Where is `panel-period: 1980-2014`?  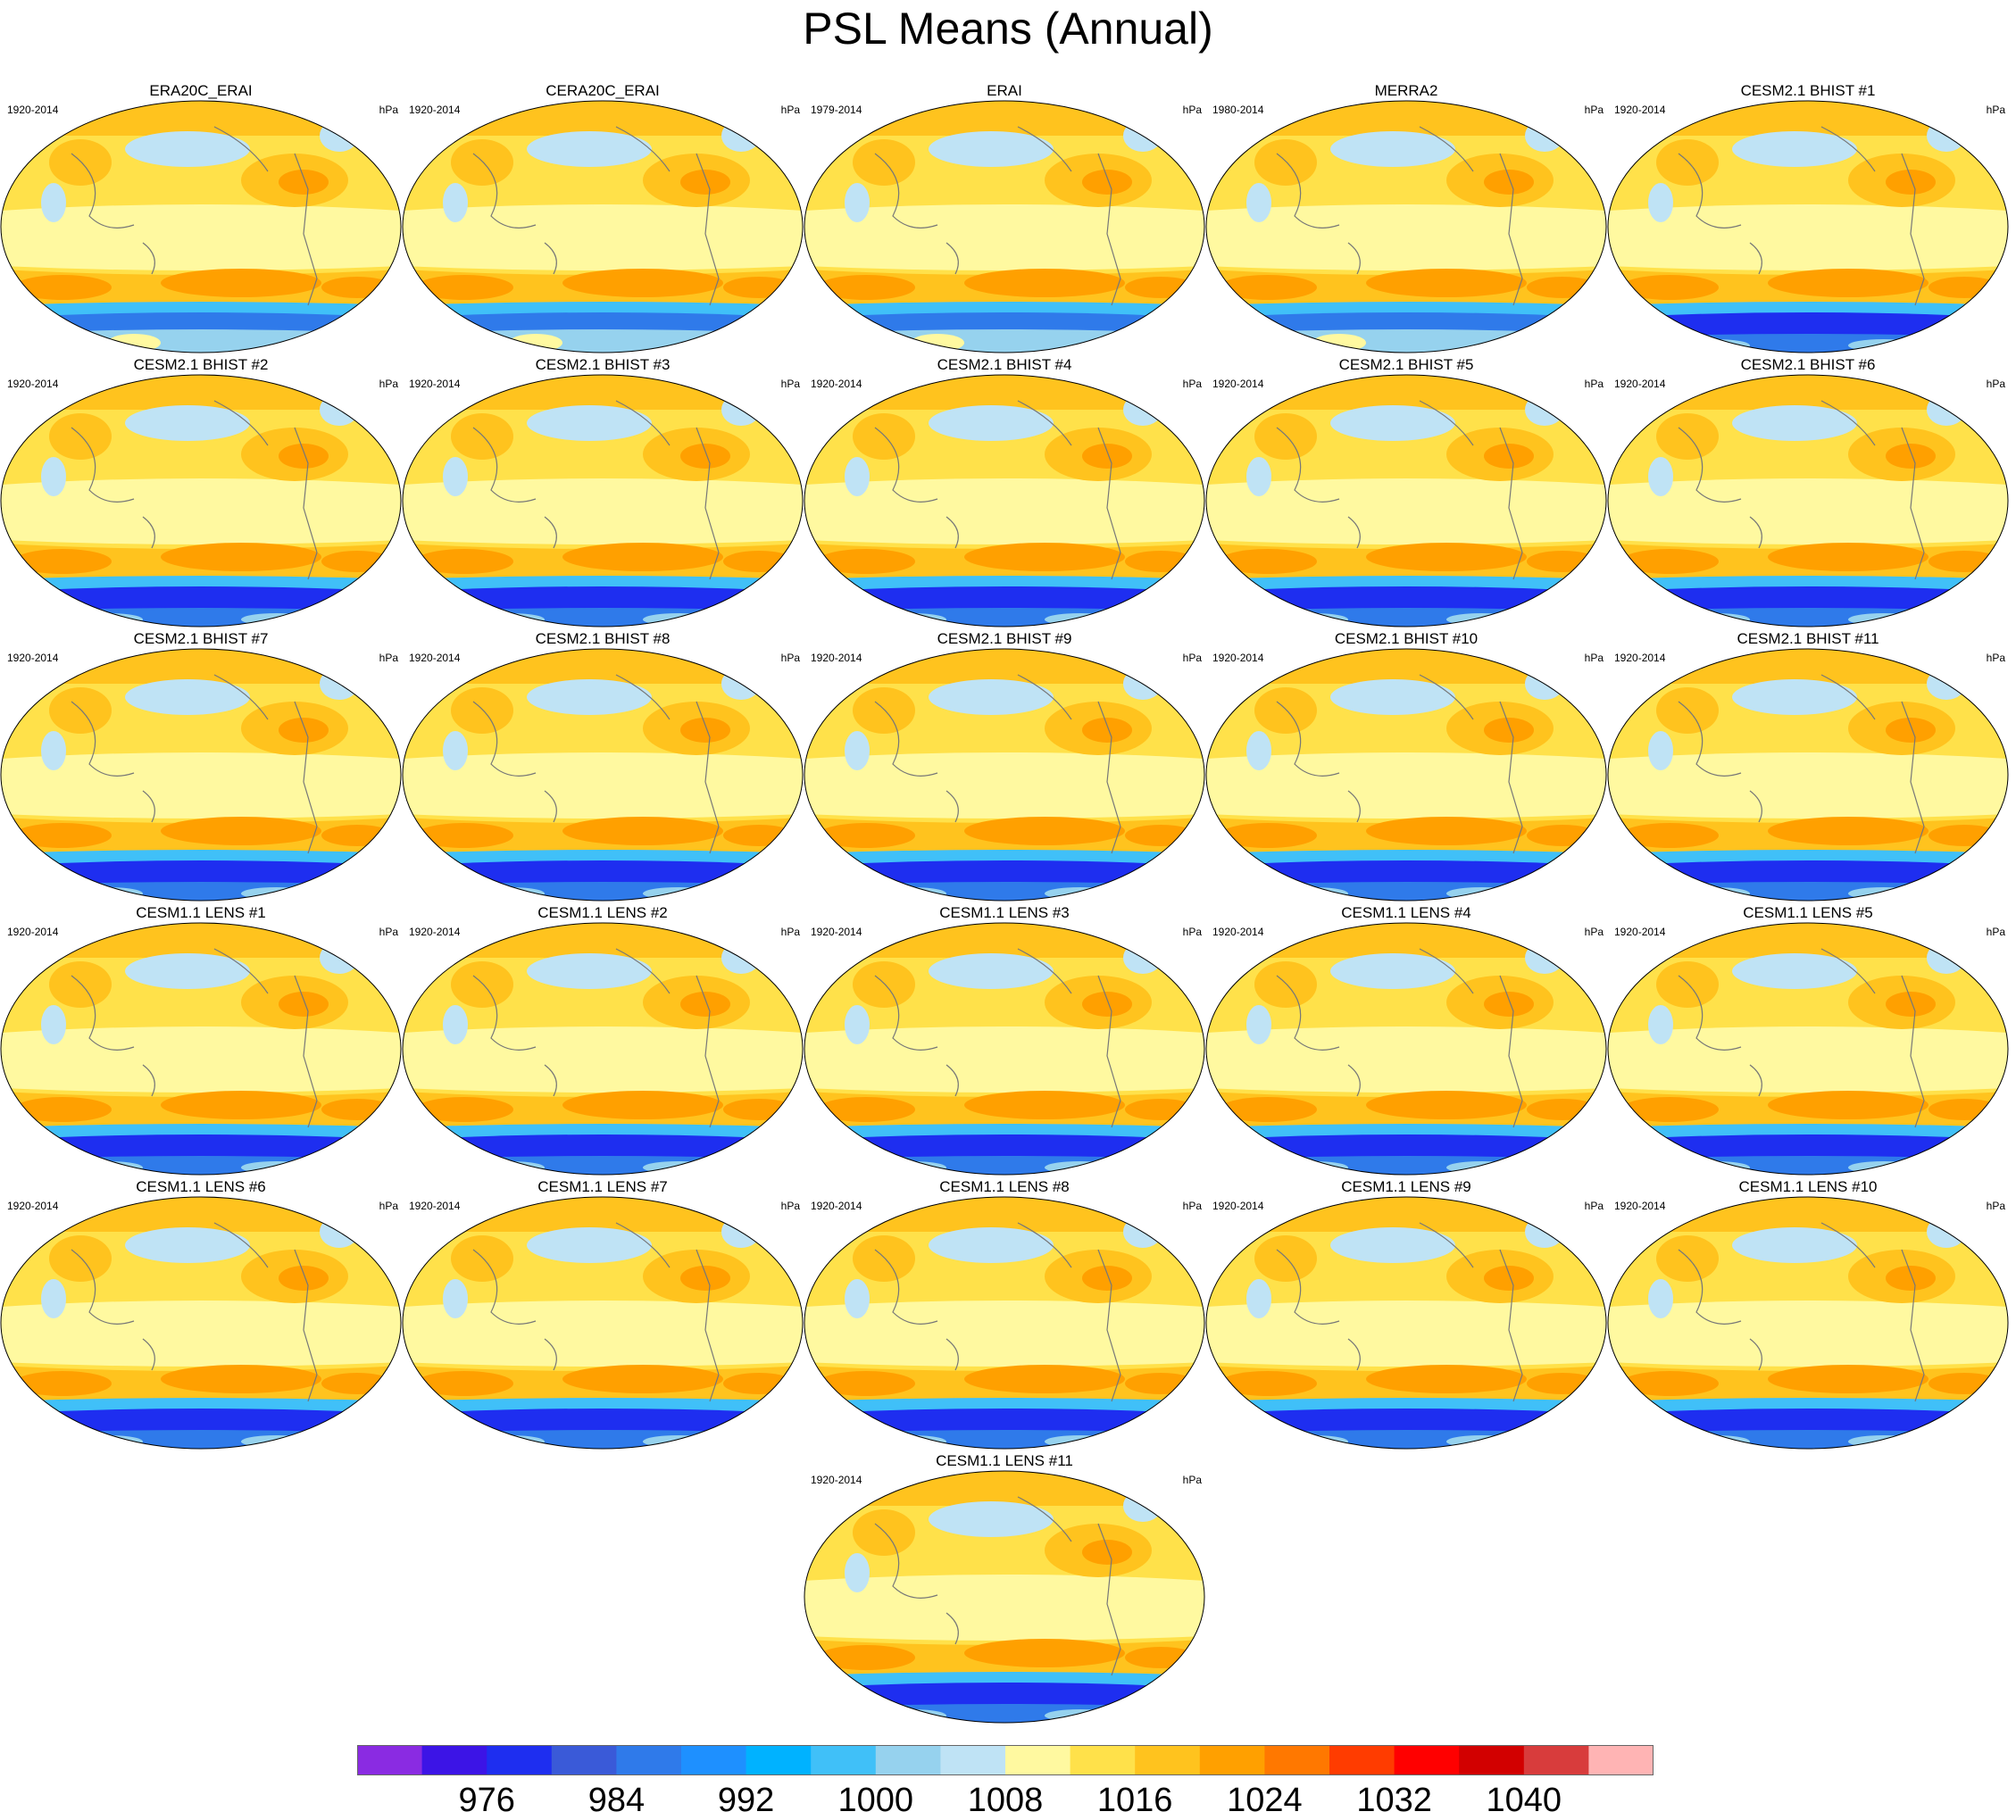
panel-period: 1980-2014 is located at coordinates (1238, 110).